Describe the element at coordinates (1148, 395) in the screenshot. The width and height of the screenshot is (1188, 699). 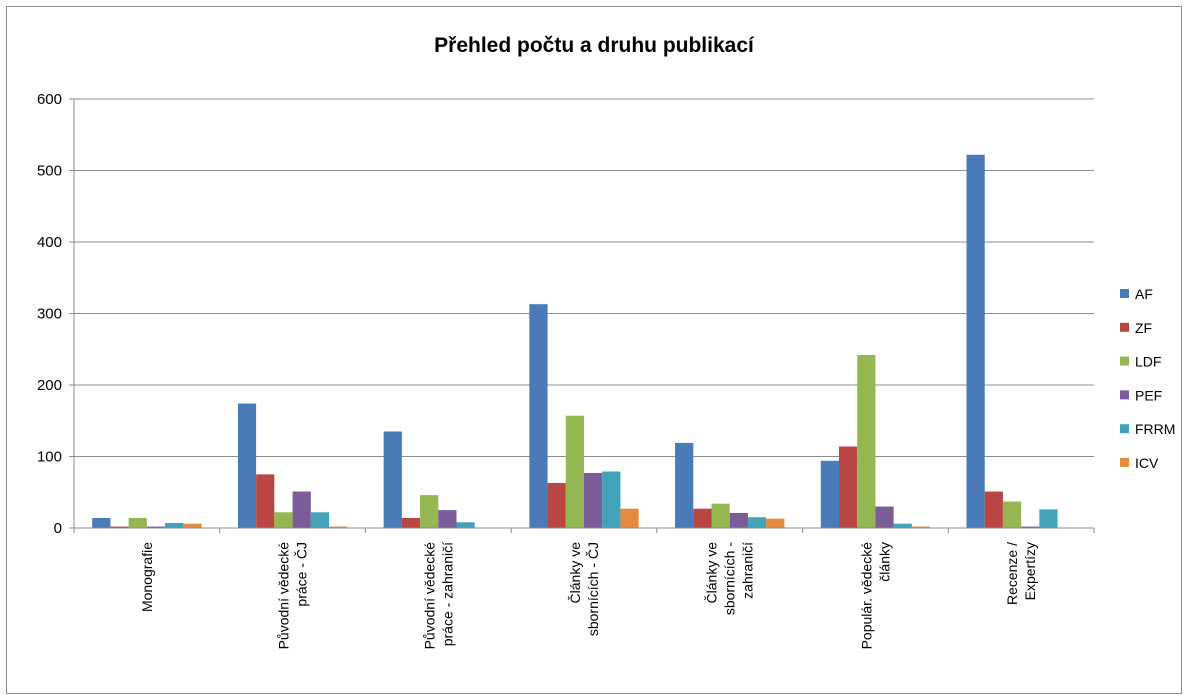
I see `legend-label-pef: PEF` at that location.